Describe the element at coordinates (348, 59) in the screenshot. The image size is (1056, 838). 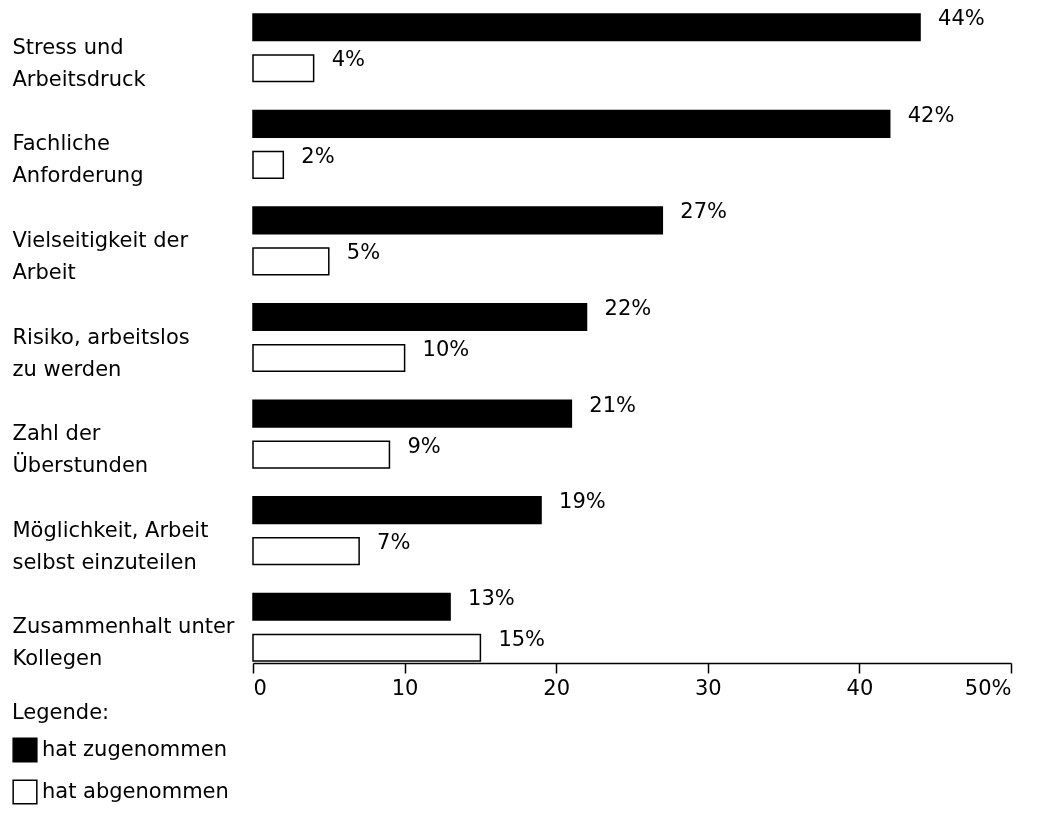
I see `data-label: 4%` at that location.